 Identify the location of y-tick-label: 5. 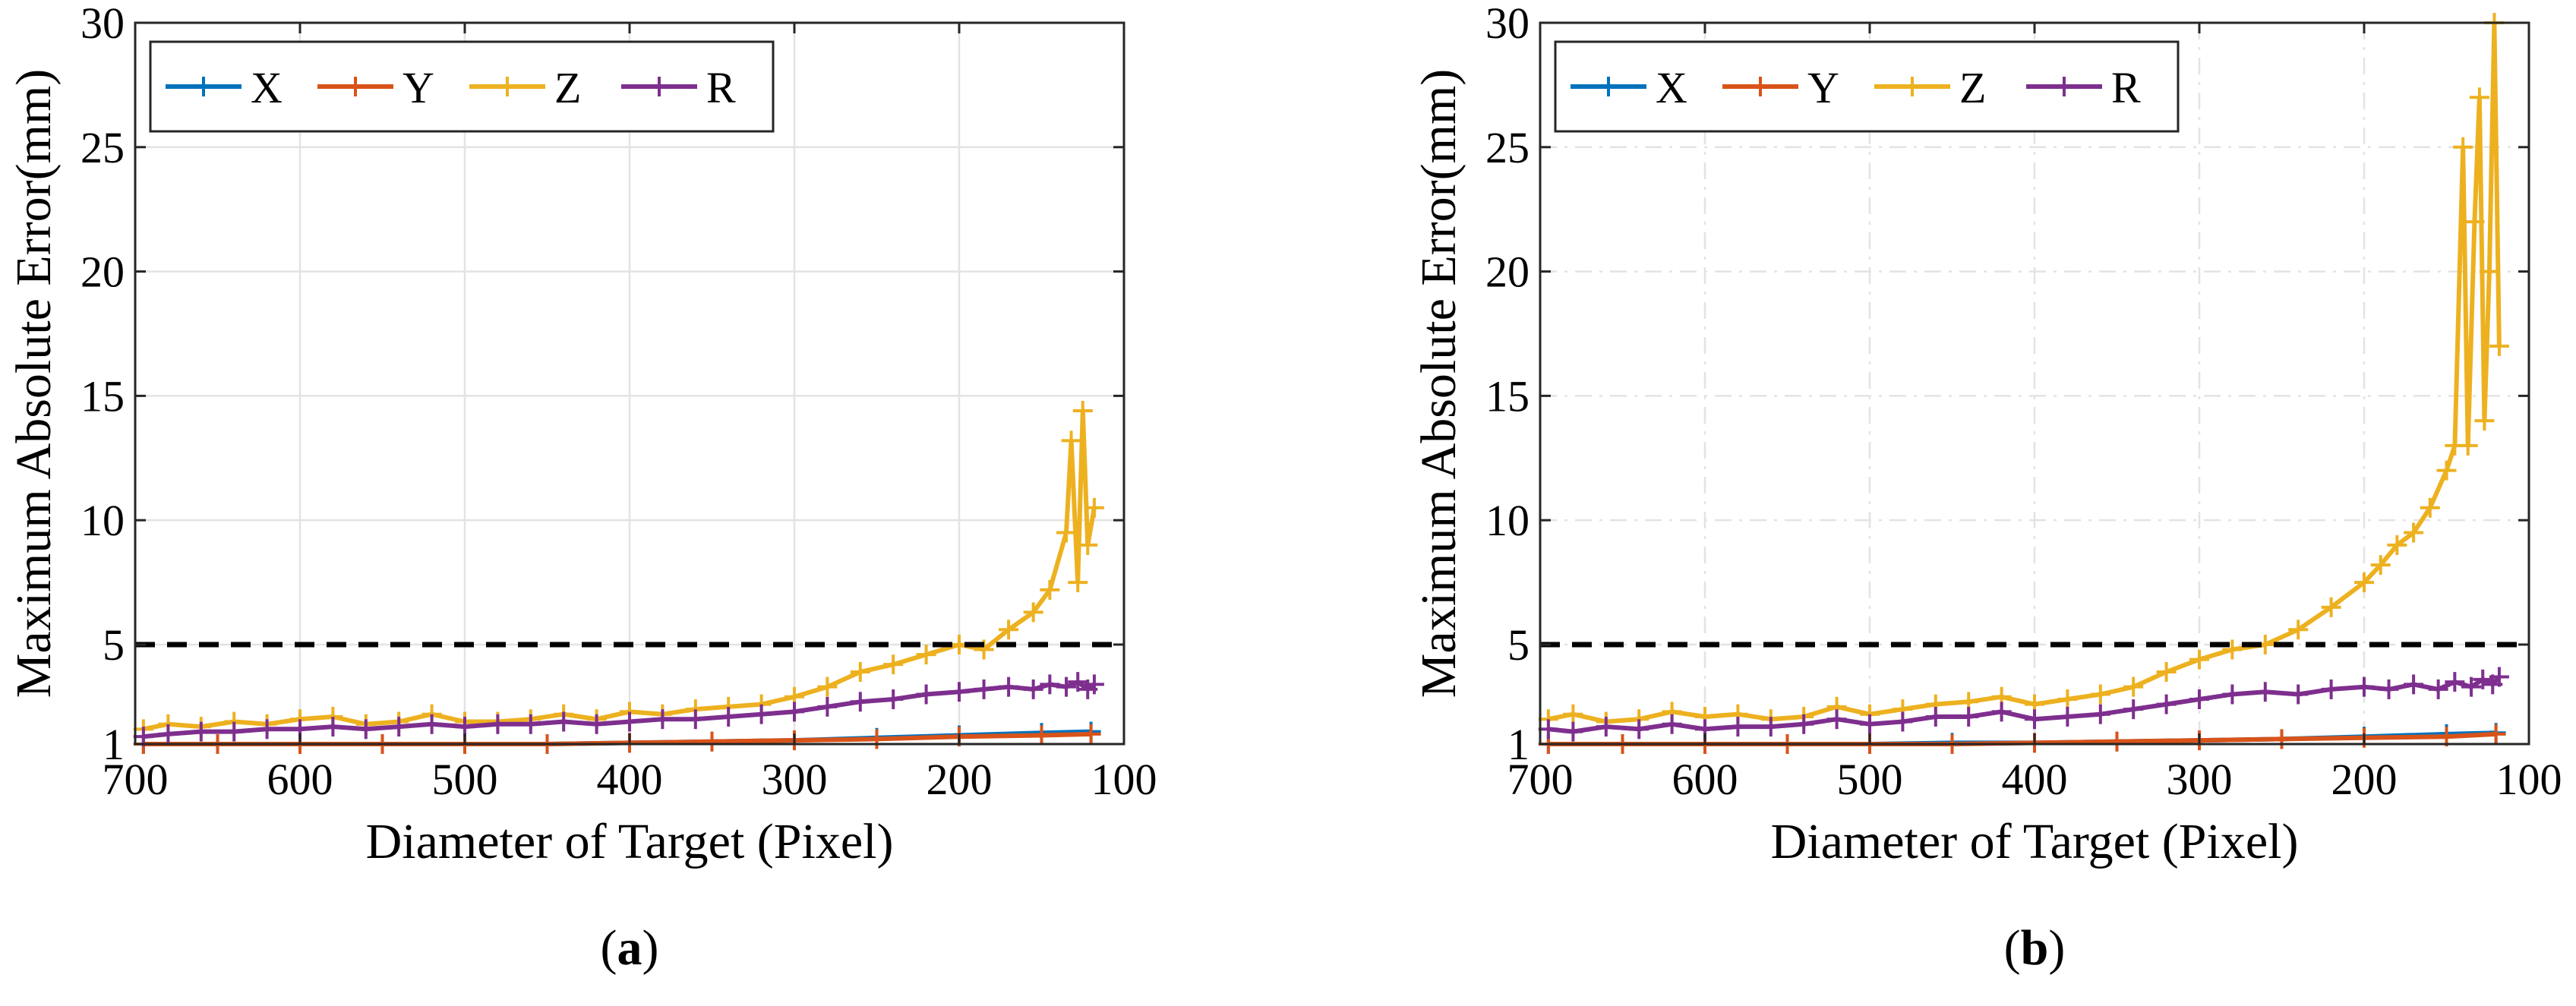
(114, 645).